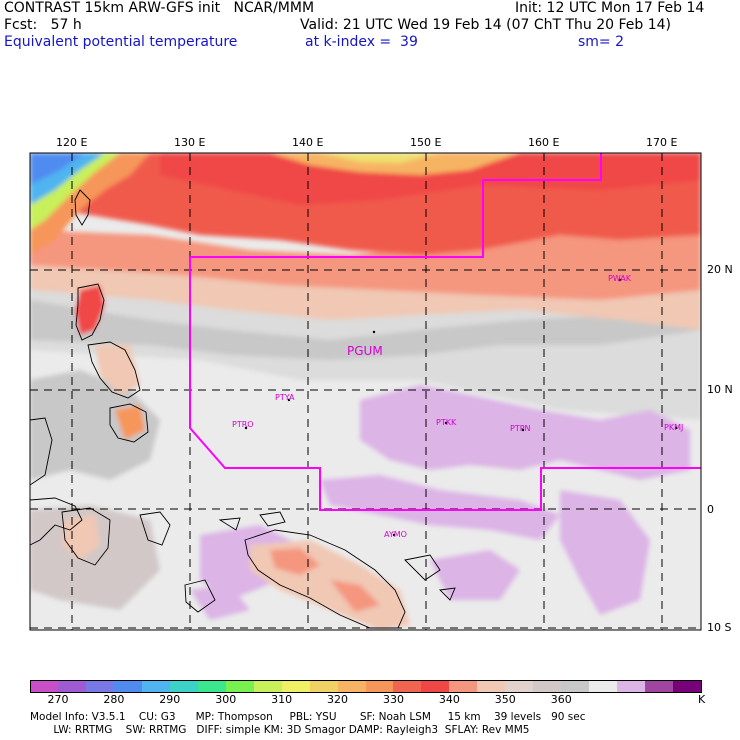 The height and width of the screenshot is (740, 740). What do you see at coordinates (393, 699) in the screenshot?
I see `colorbar-label: 330` at bounding box center [393, 699].